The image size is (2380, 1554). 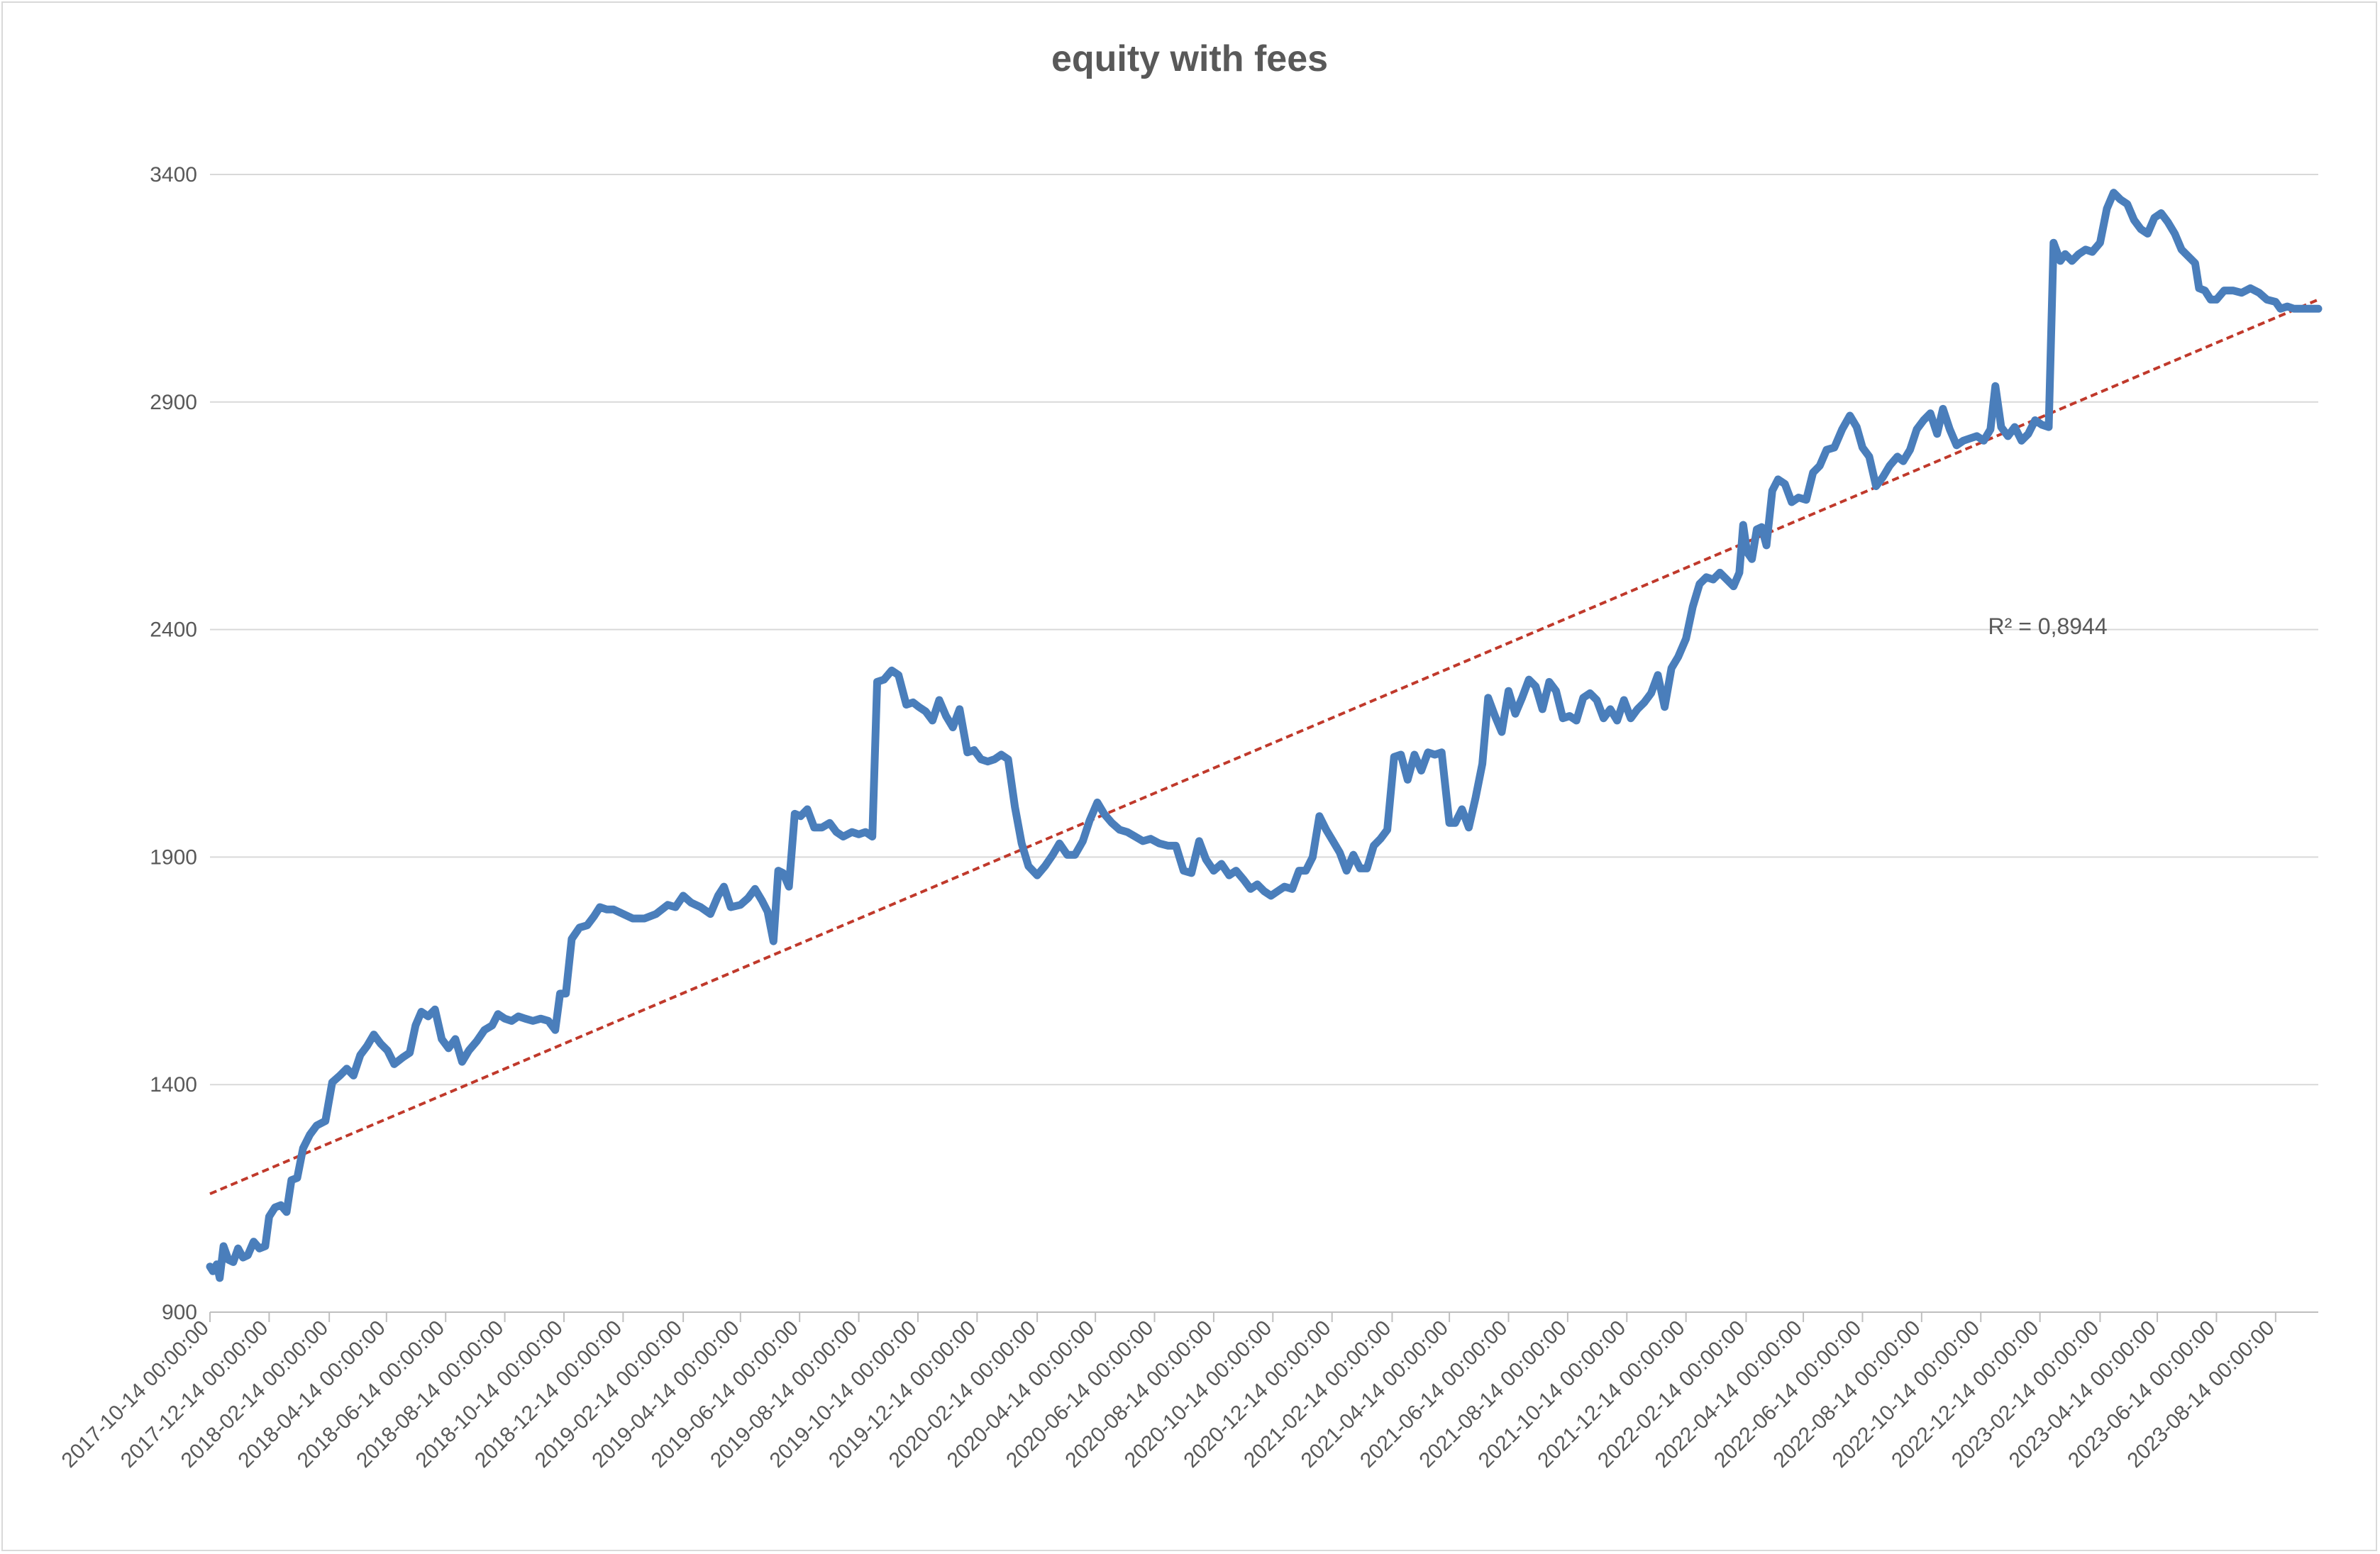 What do you see at coordinates (174, 857) in the screenshot?
I see `y-tick-label: 1900` at bounding box center [174, 857].